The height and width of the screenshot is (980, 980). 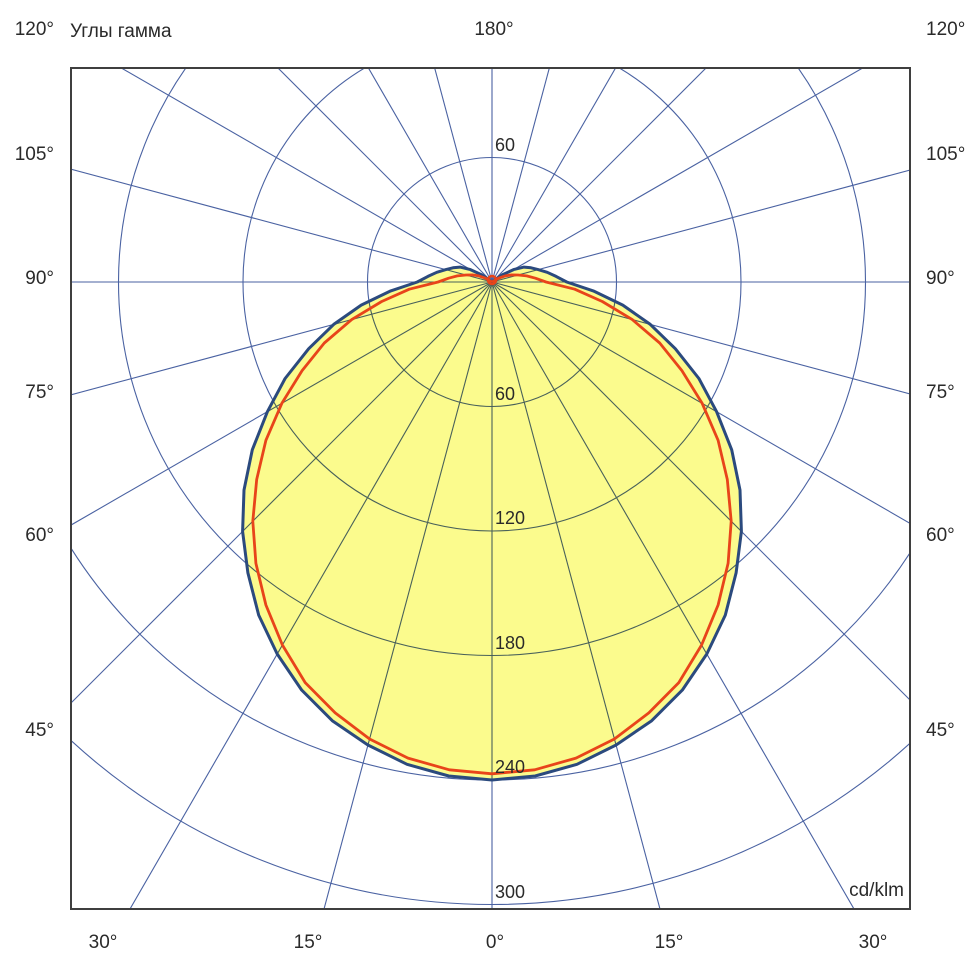 What do you see at coordinates (510, 892) in the screenshot?
I see `ring-value-label: 300` at bounding box center [510, 892].